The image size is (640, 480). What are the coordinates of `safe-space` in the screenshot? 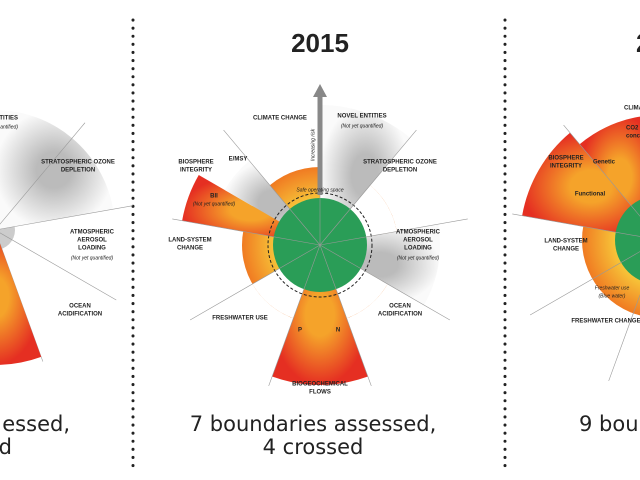 It's located at (627, 240).